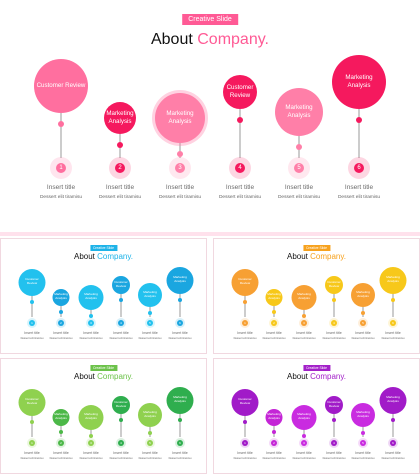 The image size is (420, 475). Describe the element at coordinates (316, 368) in the screenshot. I see `slide-tag-badge: Creative Slide` at that location.